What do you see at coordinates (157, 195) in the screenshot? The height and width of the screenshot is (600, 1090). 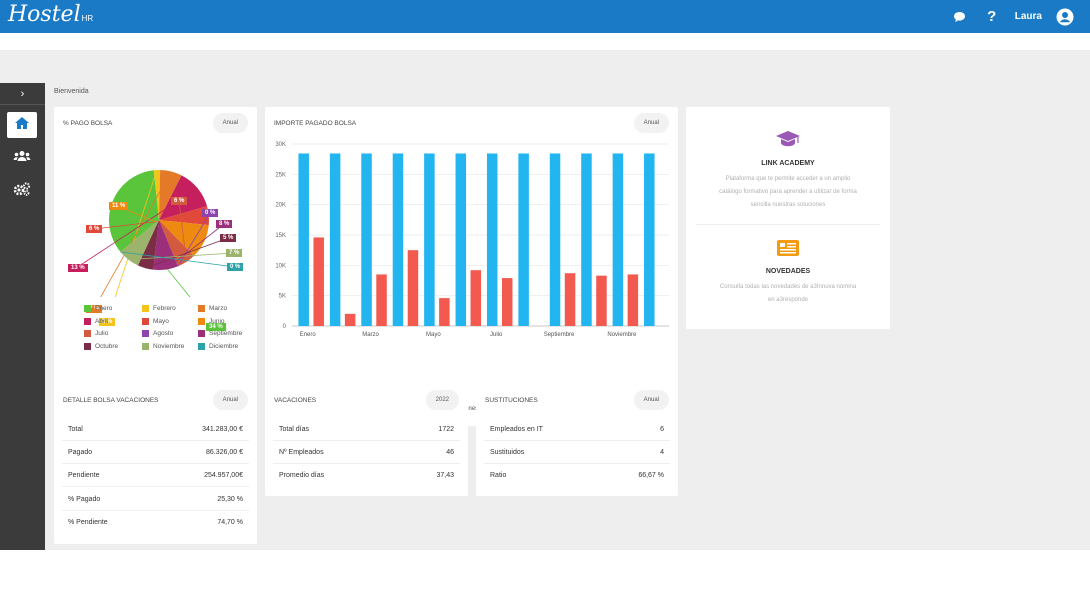 I see `pie-slice-febrero` at bounding box center [157, 195].